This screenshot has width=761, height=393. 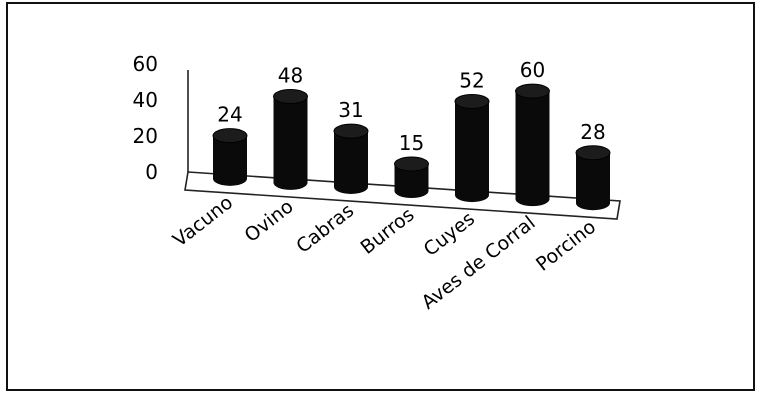 I want to click on category-label: Cuyes, so click(x=449, y=234).